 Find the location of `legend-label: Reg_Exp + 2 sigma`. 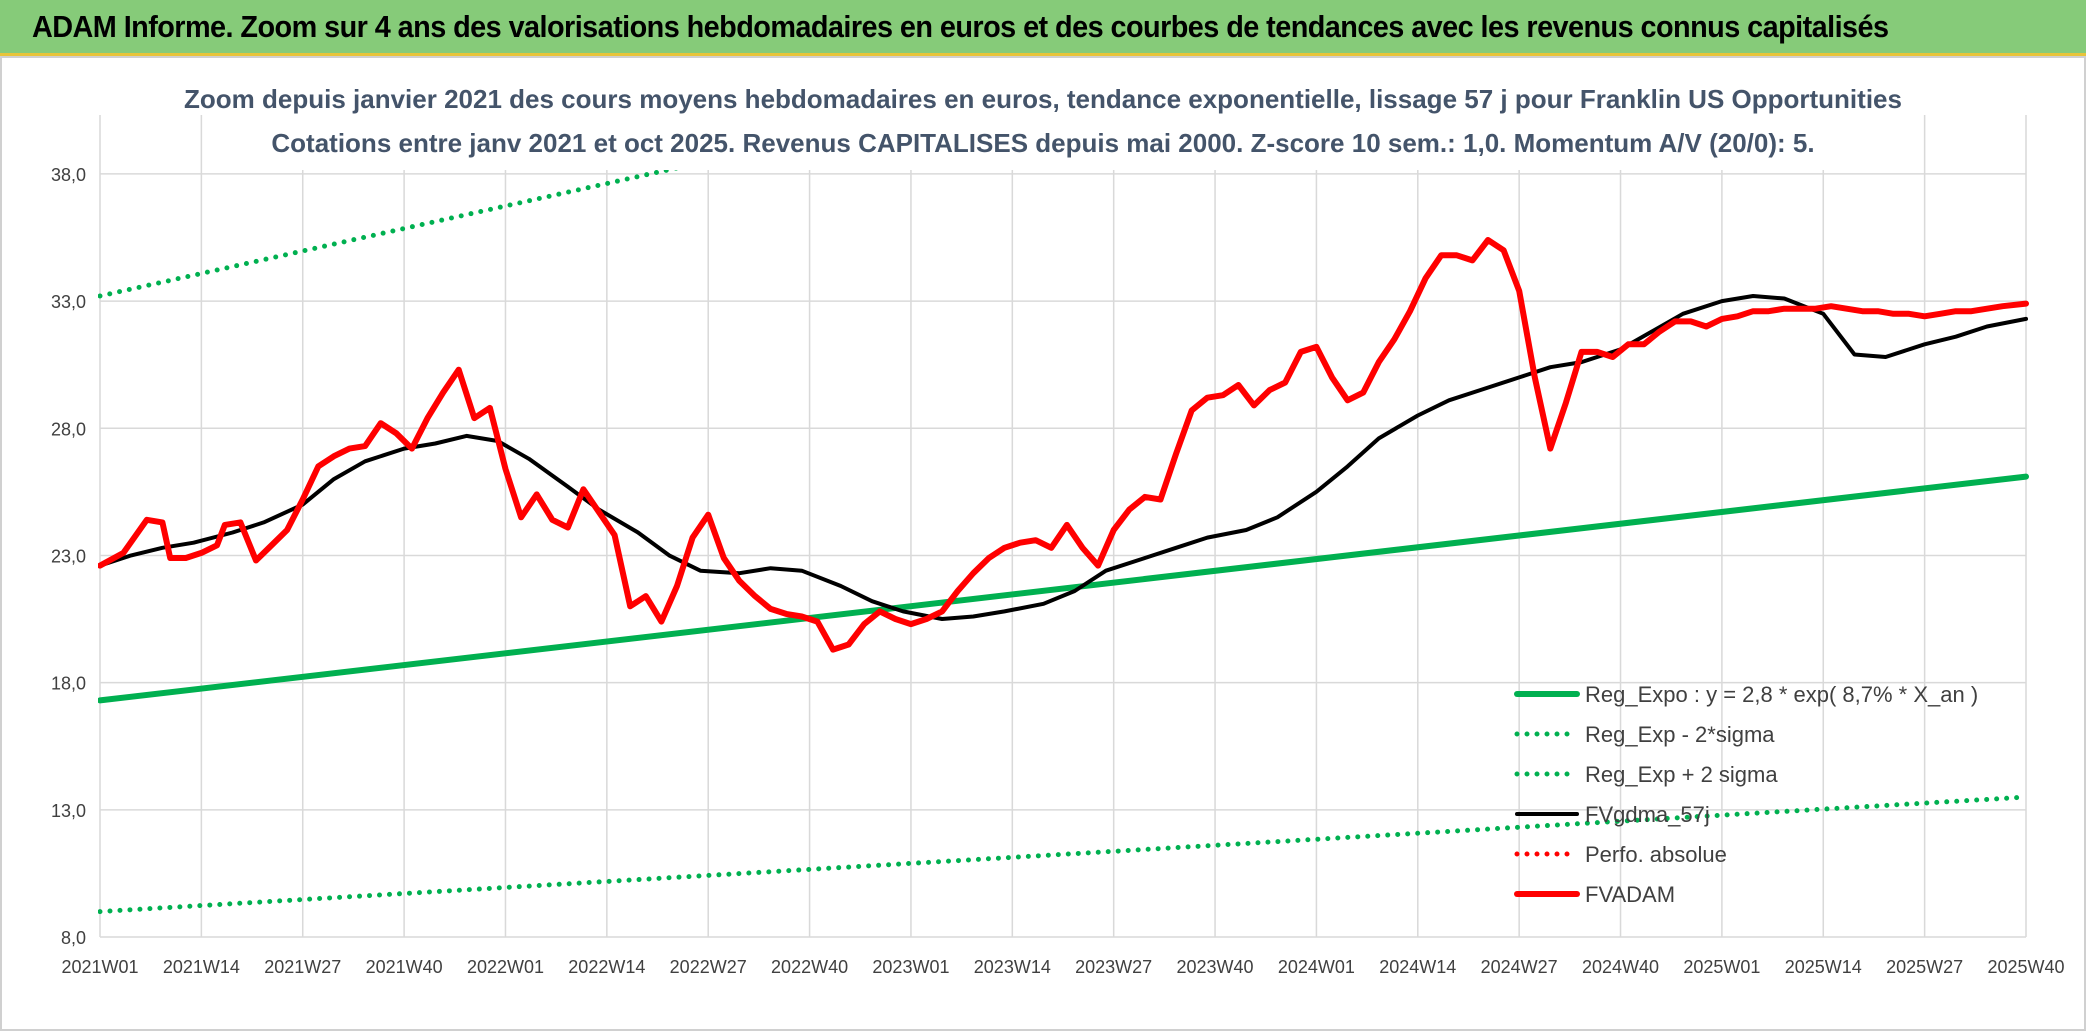

legend-label: Reg_Exp + 2 sigma is located at coordinates (1681, 774).